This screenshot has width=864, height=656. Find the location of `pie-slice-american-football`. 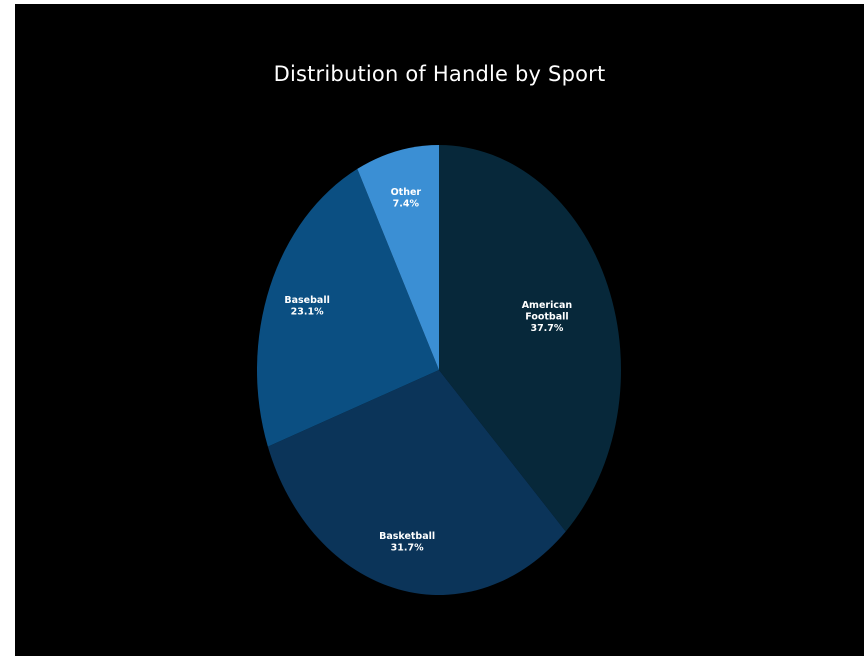

pie-slice-american-football is located at coordinates (530, 338).